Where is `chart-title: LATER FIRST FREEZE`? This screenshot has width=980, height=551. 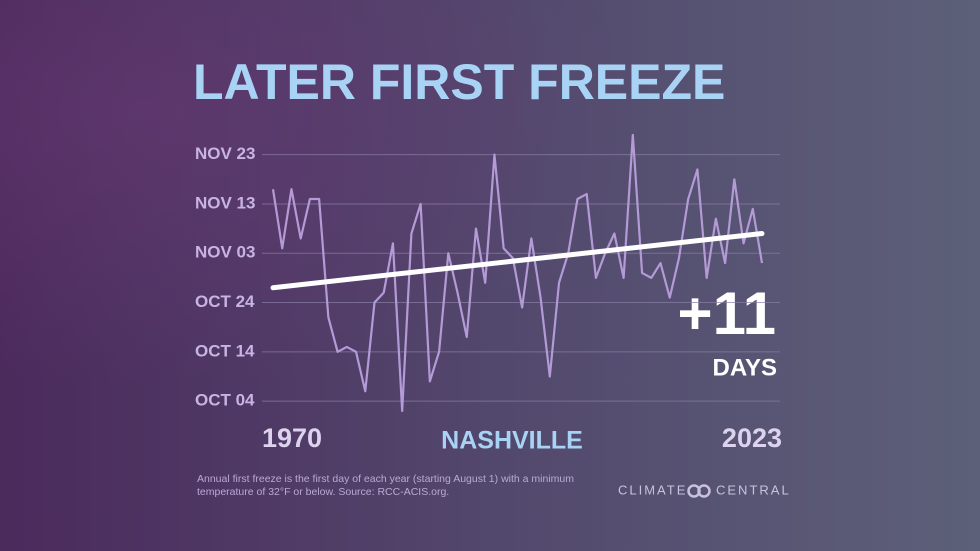 chart-title: LATER FIRST FREEZE is located at coordinates (459, 82).